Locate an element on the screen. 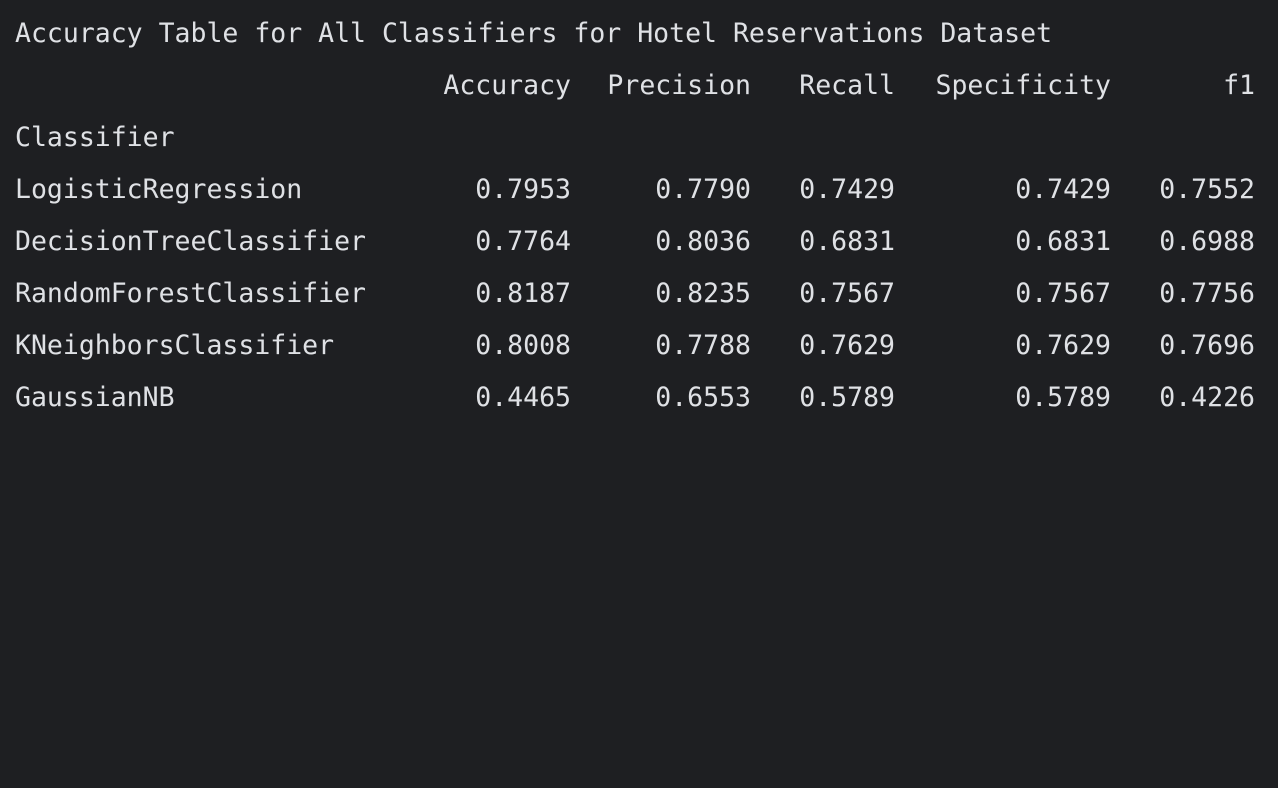  row-label: KNeighborsClassifier is located at coordinates (175, 345).